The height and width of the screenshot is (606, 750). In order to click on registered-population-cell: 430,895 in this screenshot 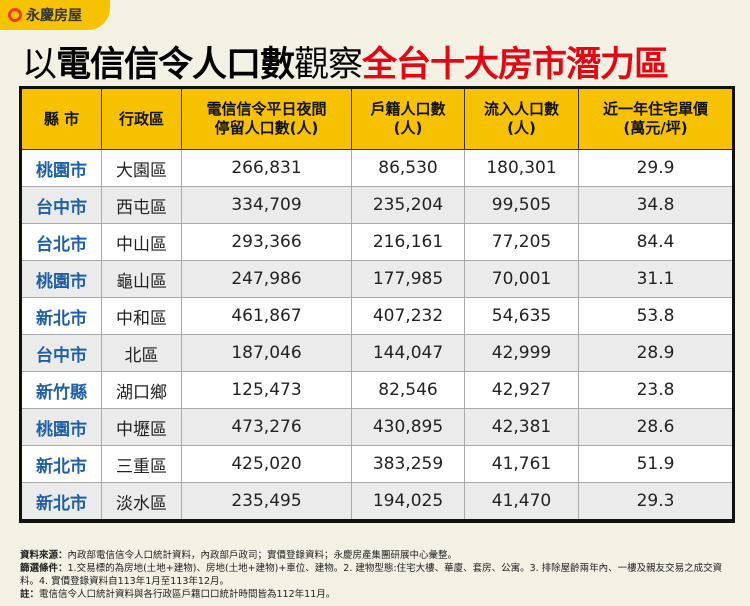, I will do `click(408, 427)`.